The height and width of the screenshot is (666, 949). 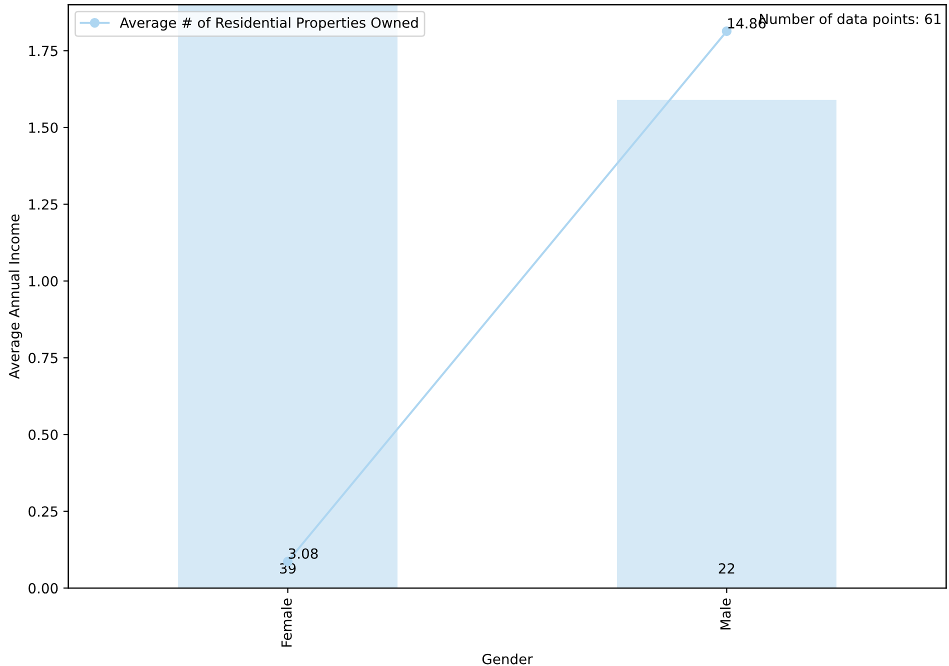 What do you see at coordinates (15, 296) in the screenshot?
I see `y-axis-title: Average Annual Income` at bounding box center [15, 296].